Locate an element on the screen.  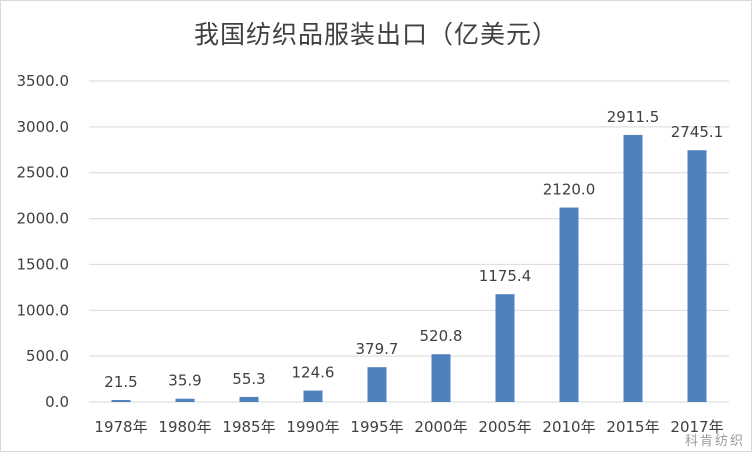
x-tick-label: 2000年 is located at coordinates (440, 427).